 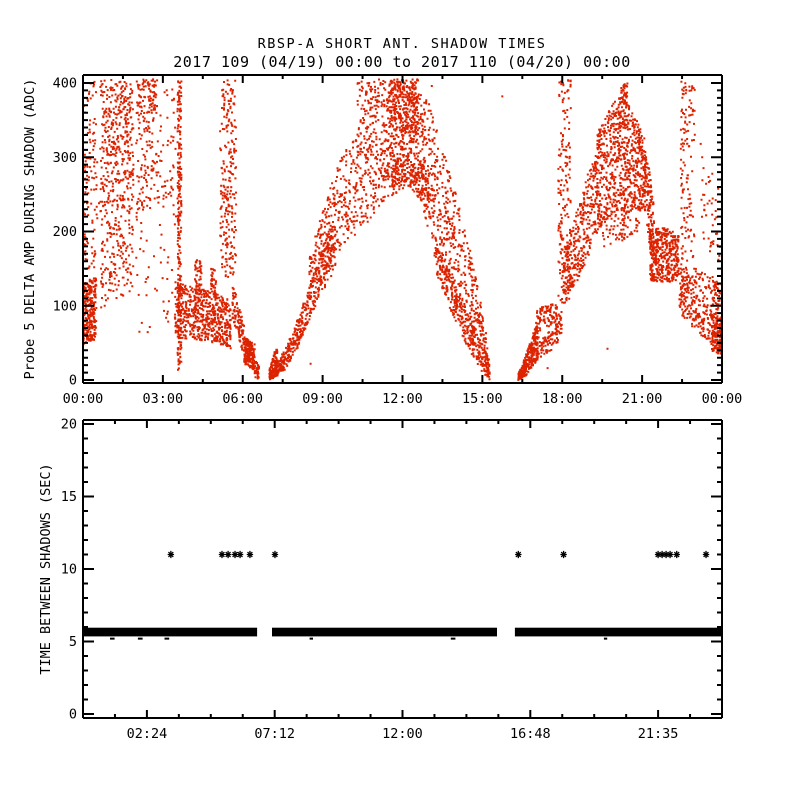 What do you see at coordinates (65, 158) in the screenshot?
I see `top-y-tick-label: 300` at bounding box center [65, 158].